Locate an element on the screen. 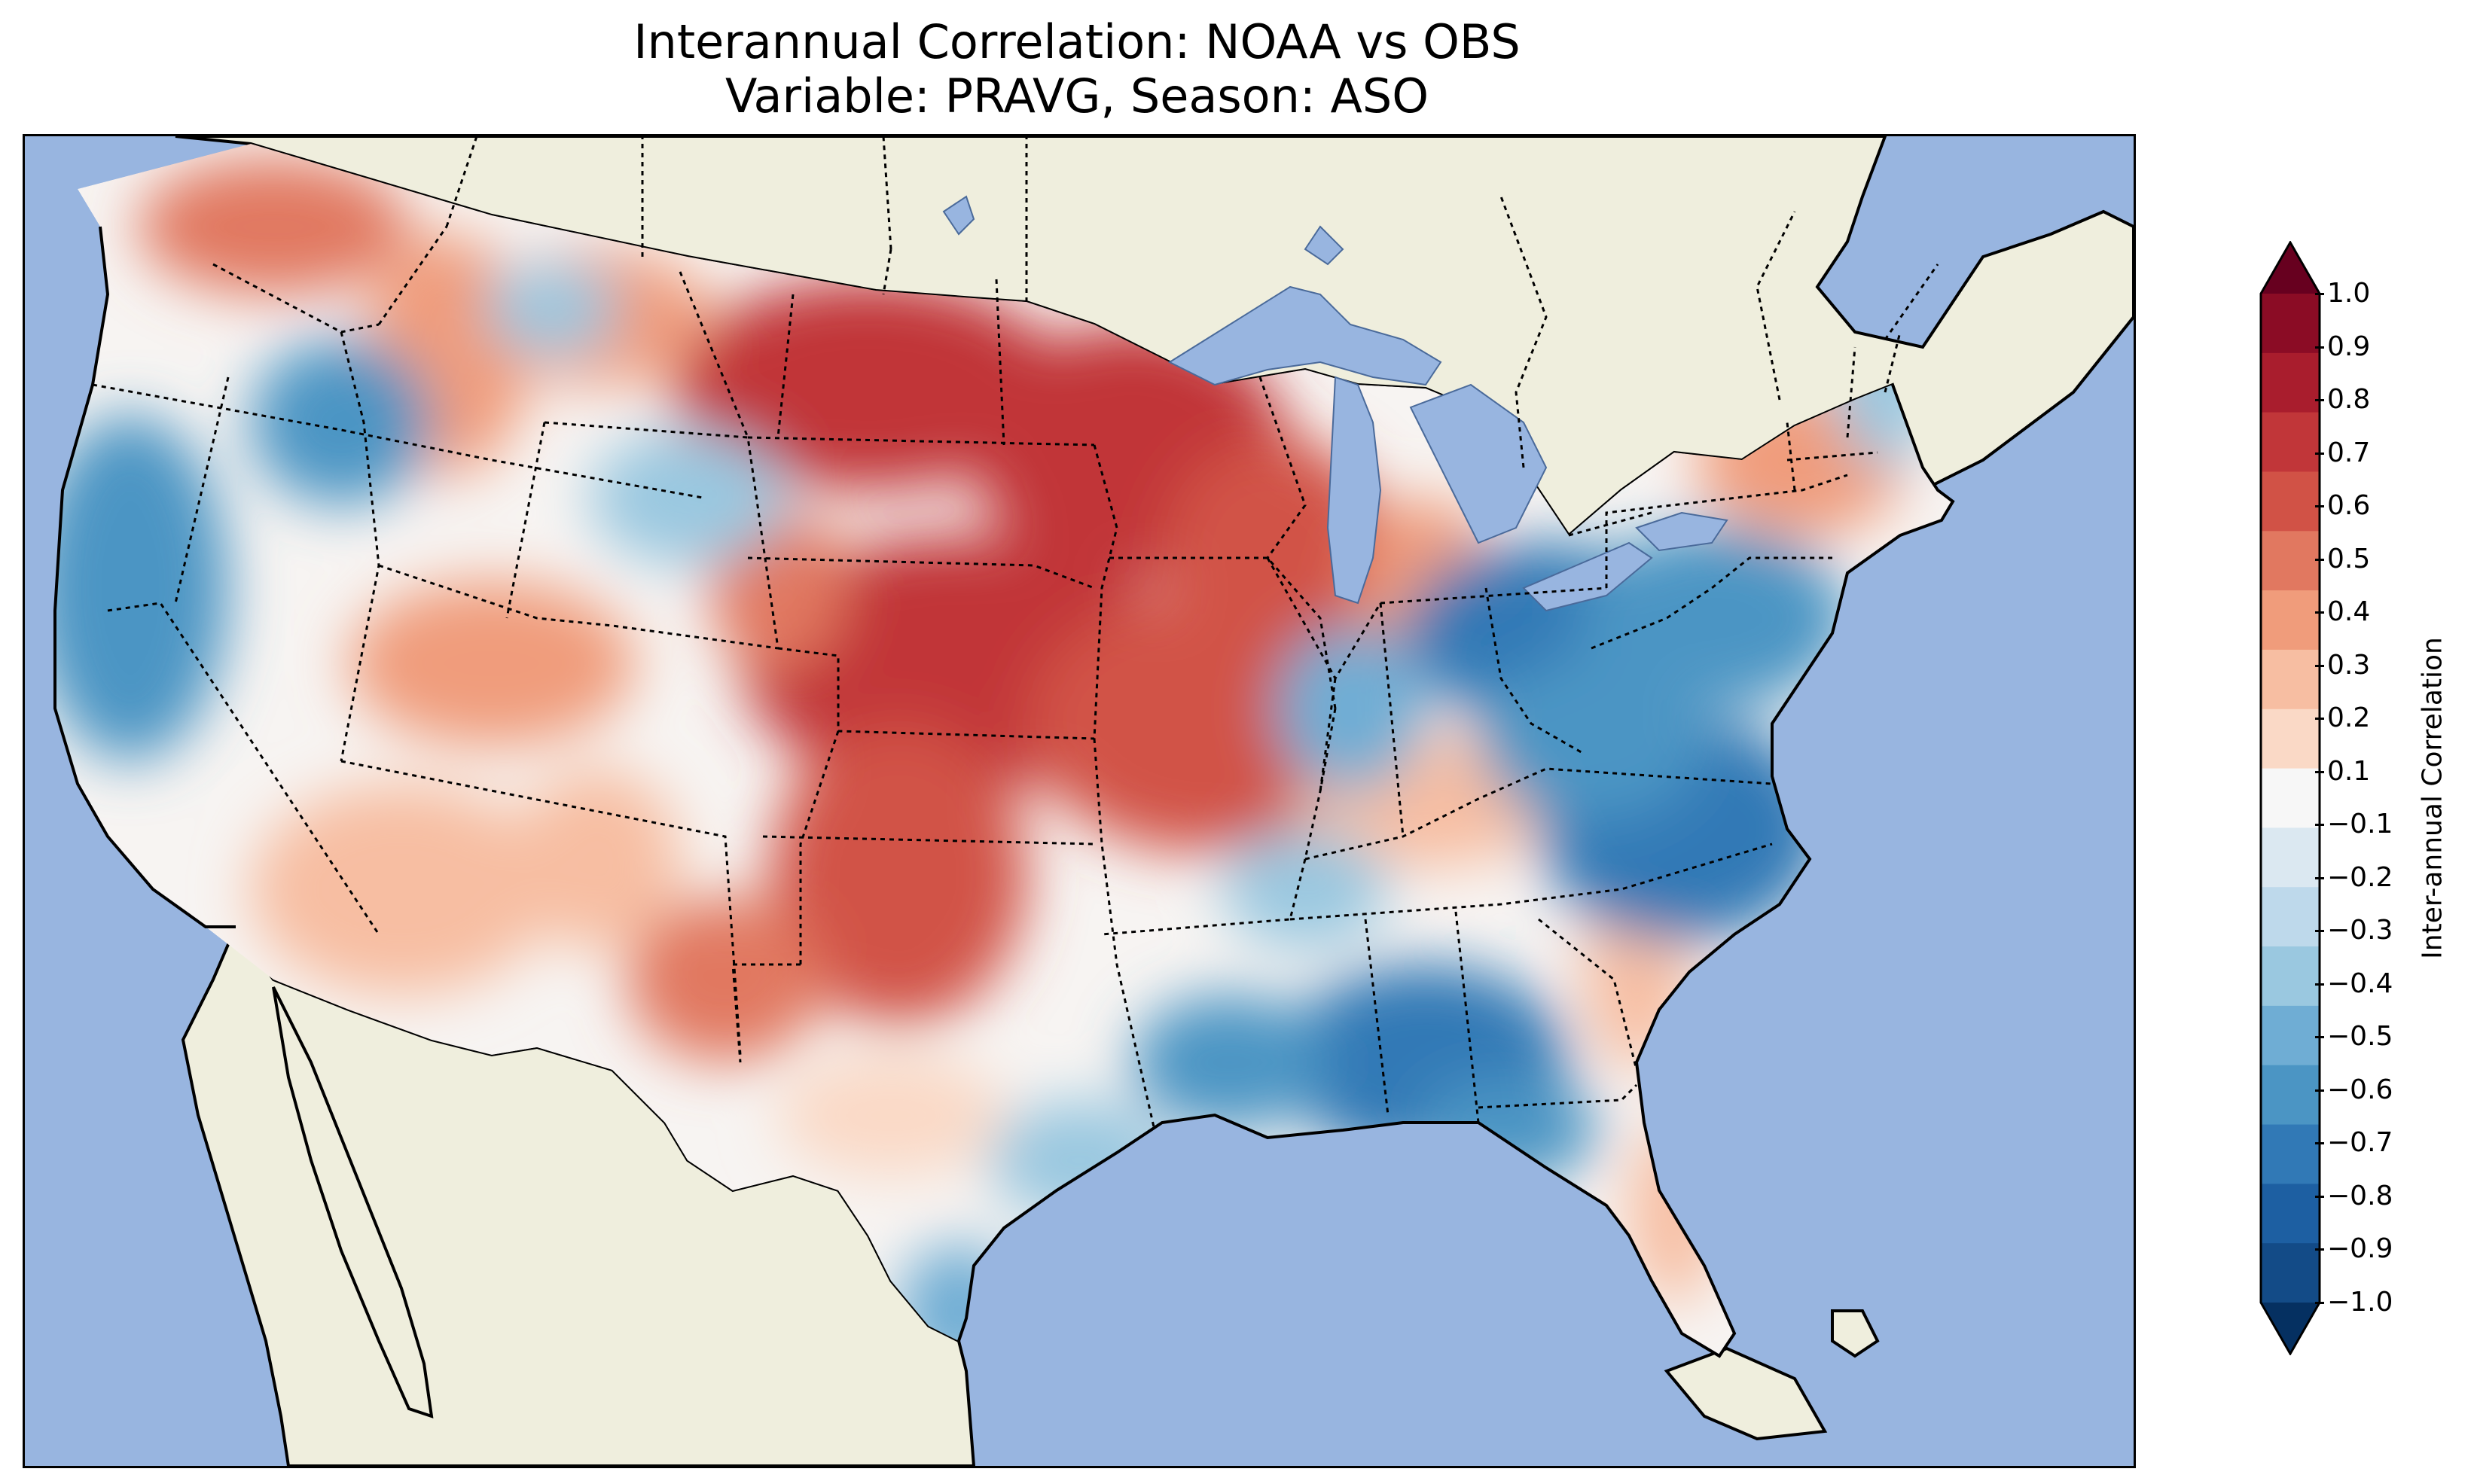  colorbar-tick-label: 0.8 is located at coordinates (2349, 400).